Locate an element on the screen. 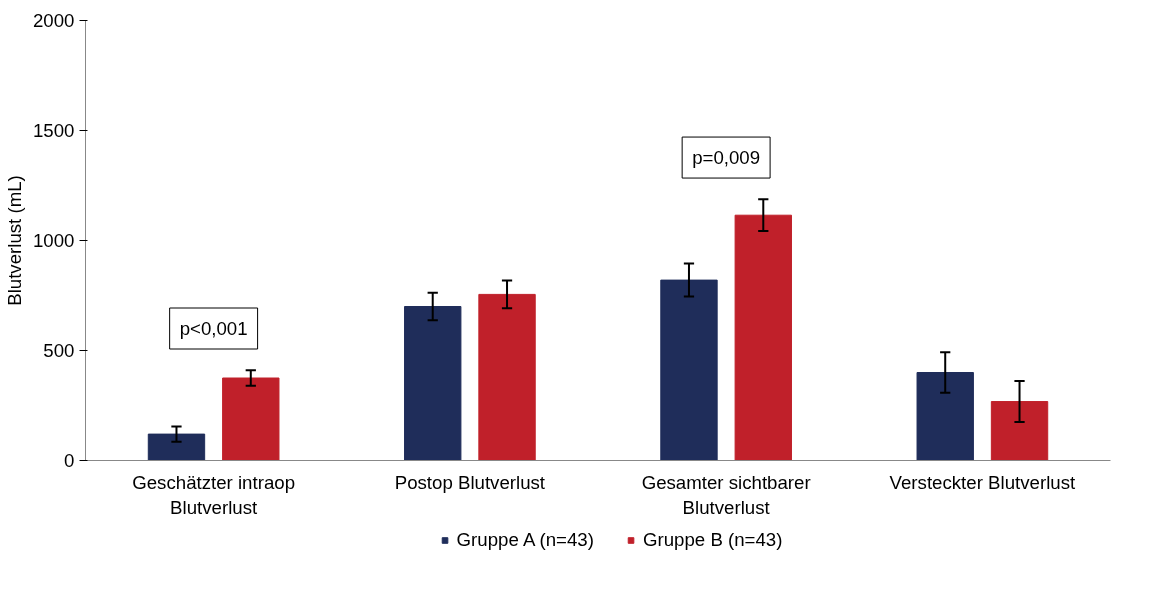 This screenshot has height=601, width=1149. y-tick-label: 1000 is located at coordinates (54, 240).